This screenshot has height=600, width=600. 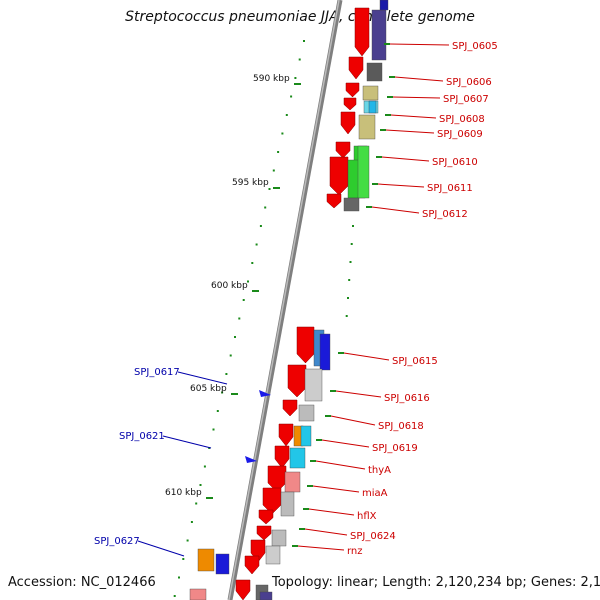 What do you see at coordinates (401, 426) in the screenshot?
I see `gene-label-right: SPJ_0618` at bounding box center [401, 426].